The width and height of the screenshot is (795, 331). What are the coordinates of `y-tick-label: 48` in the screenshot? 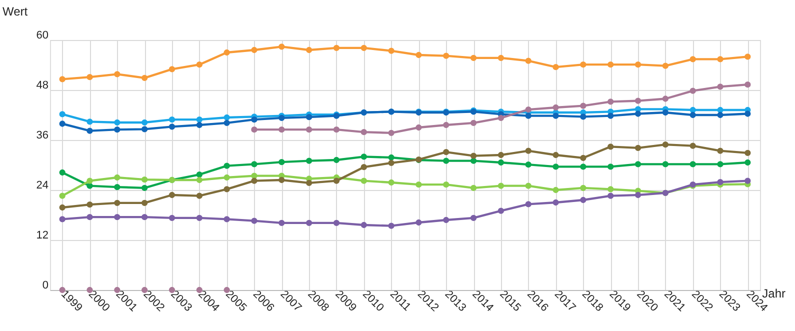 It's located at (42, 86).